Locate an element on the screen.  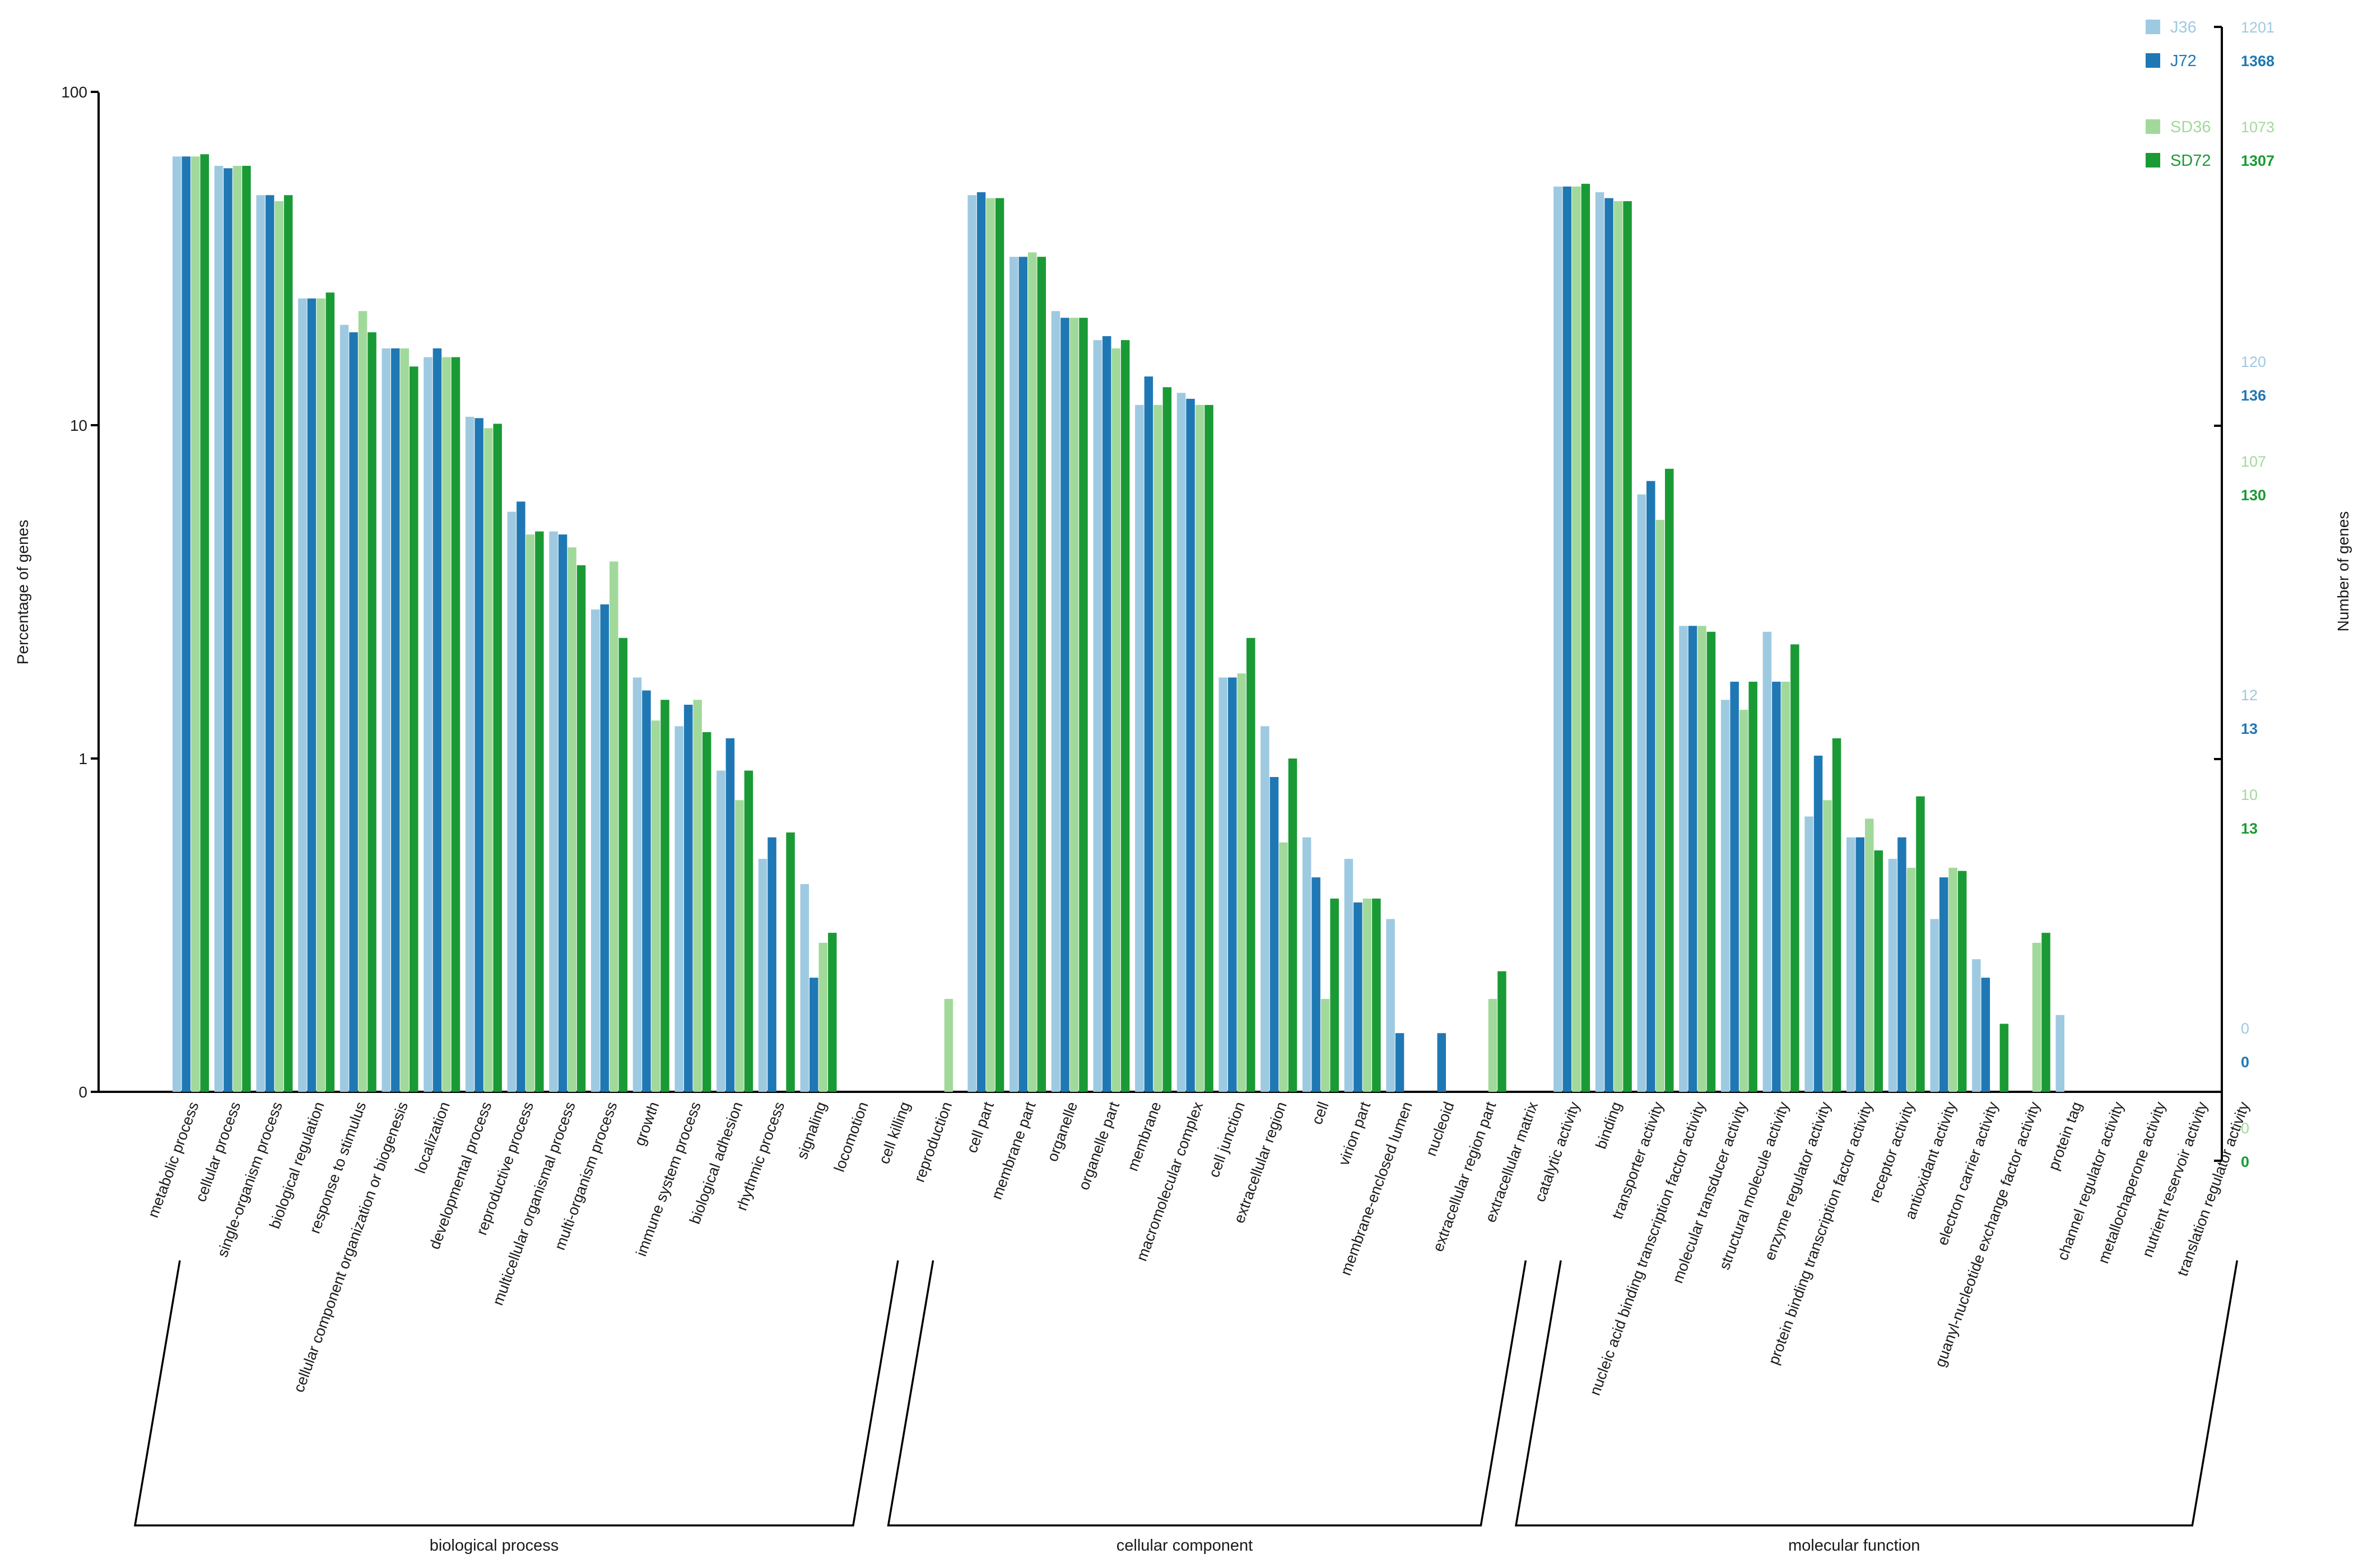
x-tick-label: virion part is located at coordinates (1355, 1133).